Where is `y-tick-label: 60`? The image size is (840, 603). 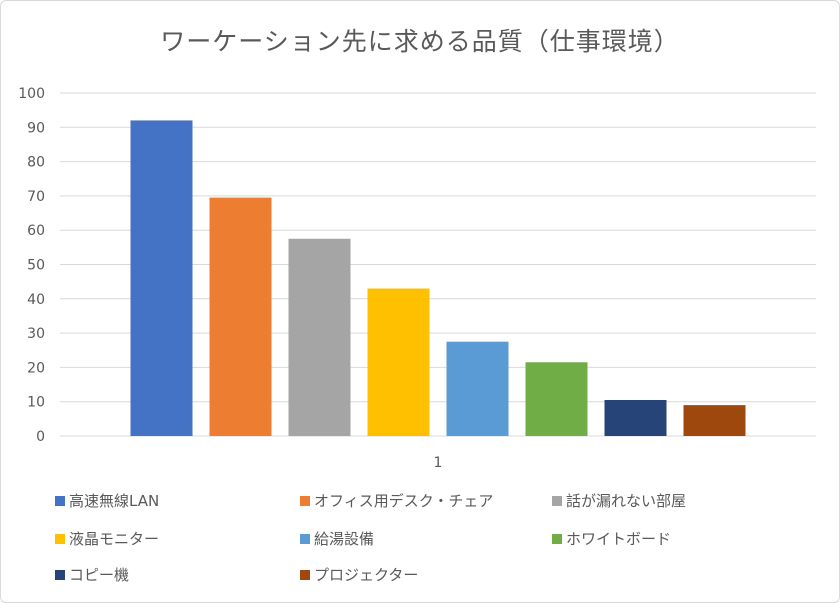
y-tick-label: 60 is located at coordinates (36, 231).